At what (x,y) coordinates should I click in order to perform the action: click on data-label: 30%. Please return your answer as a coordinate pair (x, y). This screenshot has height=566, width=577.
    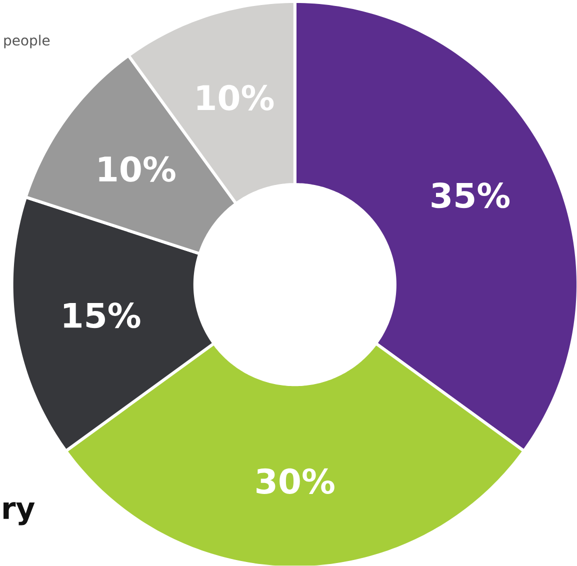
    Looking at the image, I should click on (295, 481).